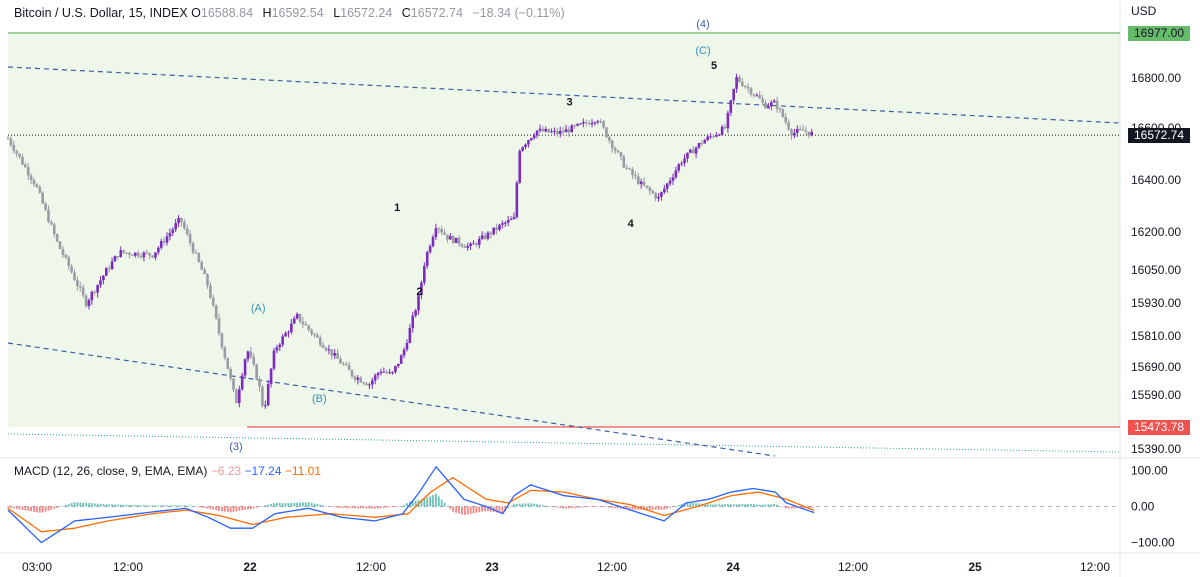 This screenshot has height=577, width=1200. I want to click on close-label: C, so click(406, 13).